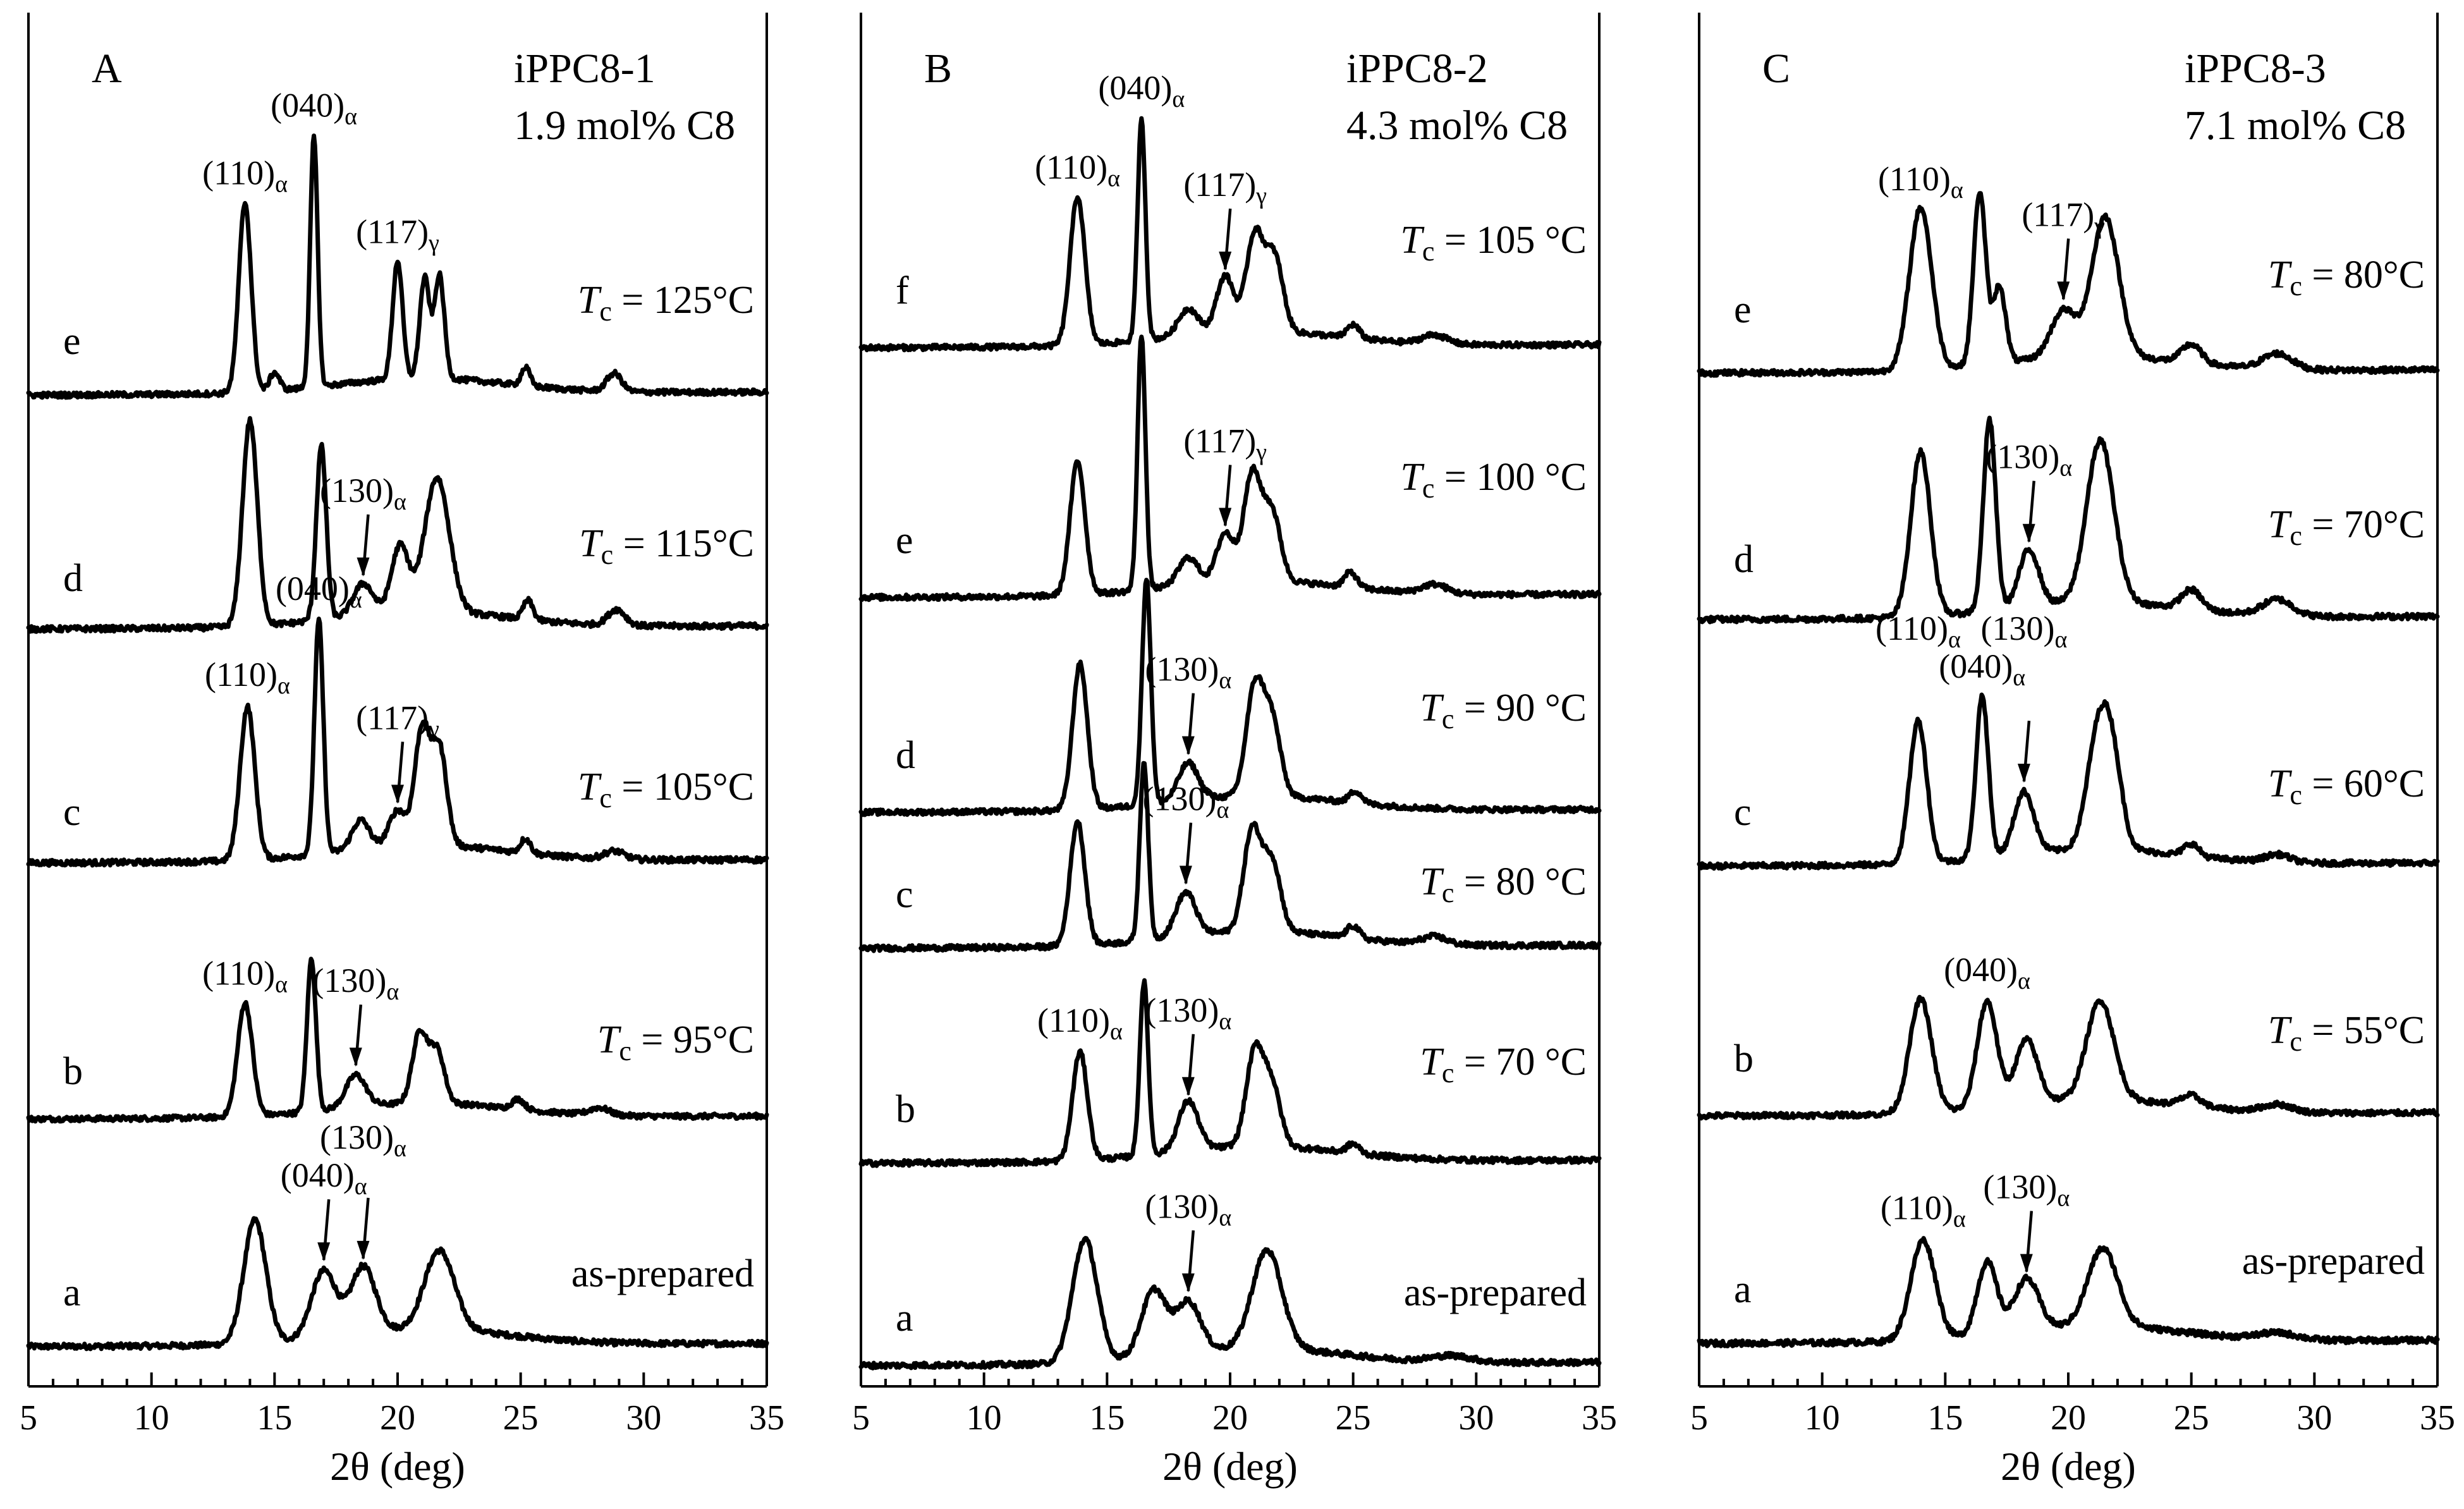  What do you see at coordinates (1457, 125) in the screenshot?
I see `composition-label: 4.3 mol% C8` at bounding box center [1457, 125].